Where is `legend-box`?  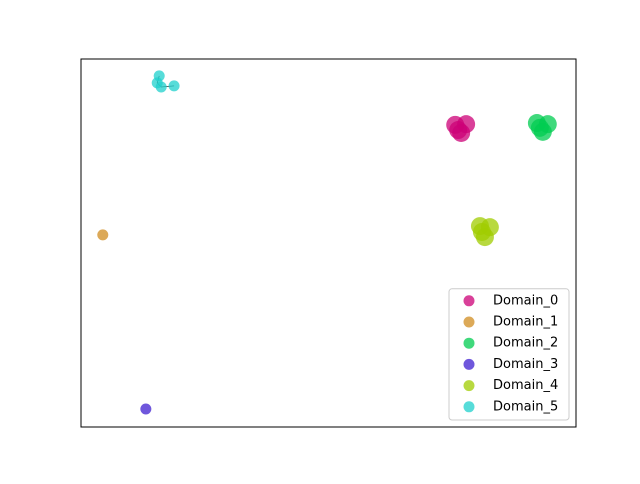 legend-box is located at coordinates (509, 354).